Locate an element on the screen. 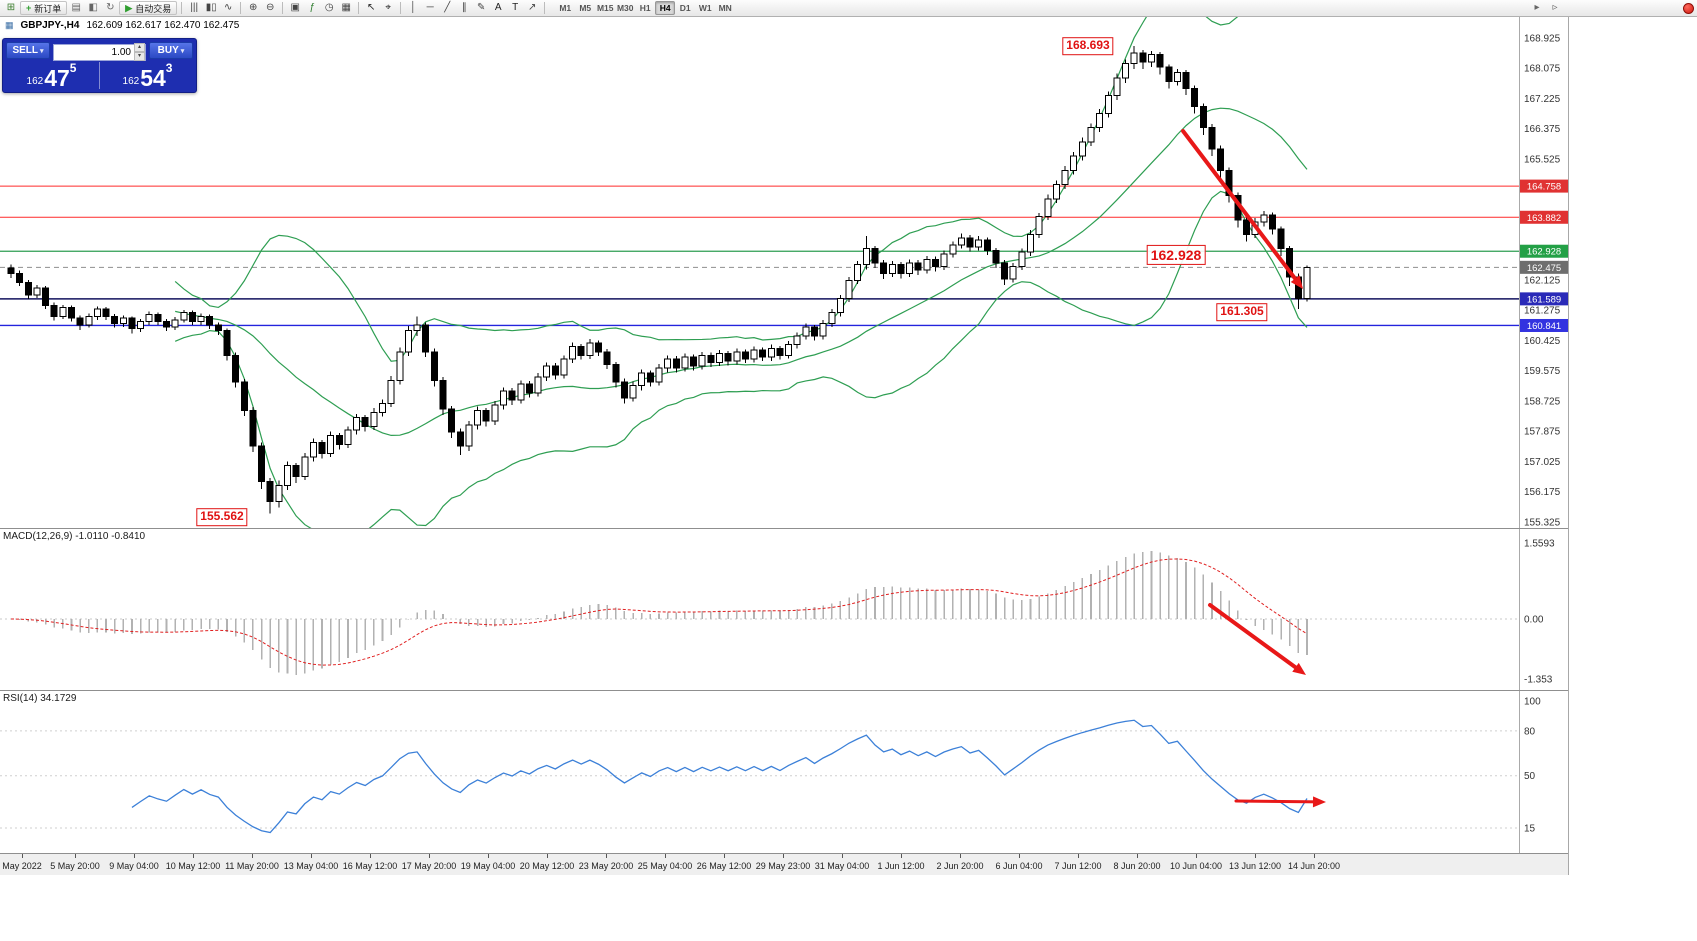 The height and width of the screenshot is (941, 1697). text-label-icon: T is located at coordinates (515, 7).